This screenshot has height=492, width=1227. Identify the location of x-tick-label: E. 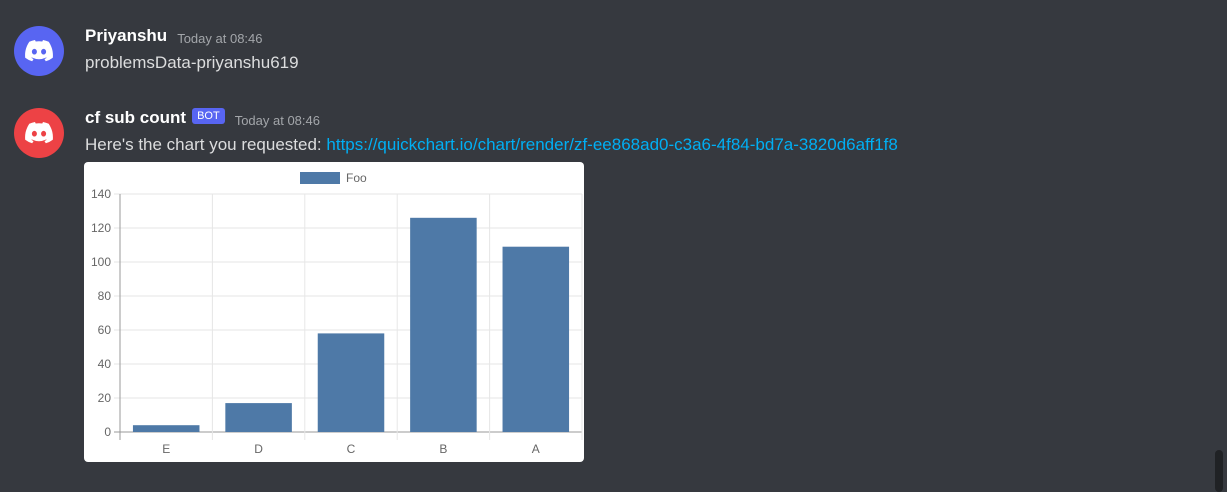
(166, 449).